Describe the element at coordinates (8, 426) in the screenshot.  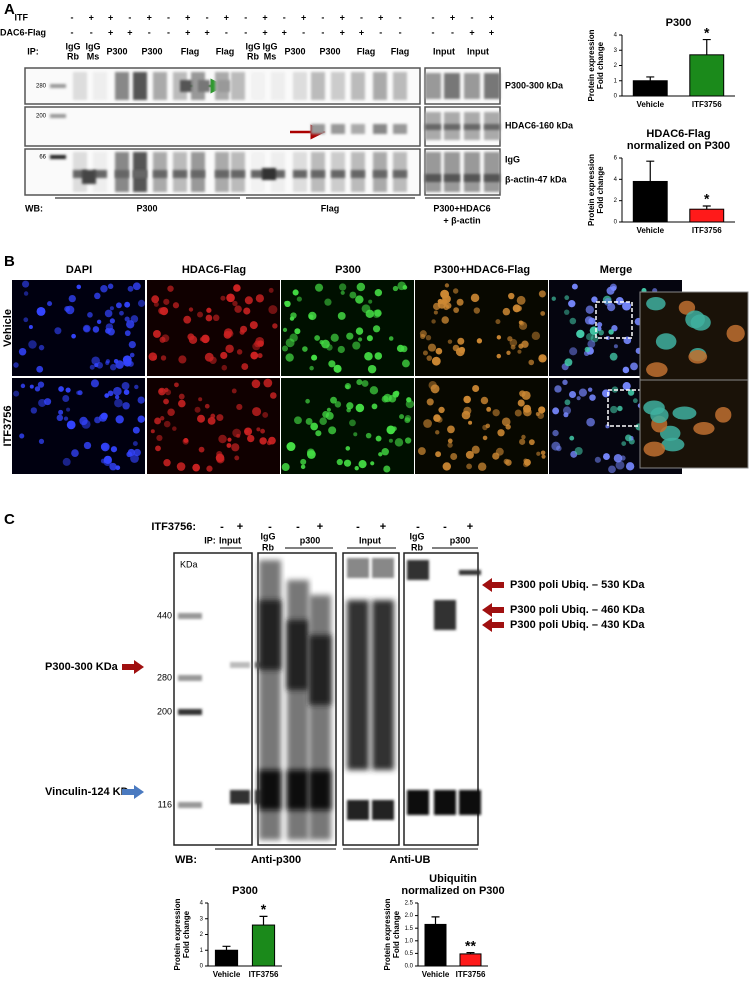
I see `row-label: ITF3756` at that location.